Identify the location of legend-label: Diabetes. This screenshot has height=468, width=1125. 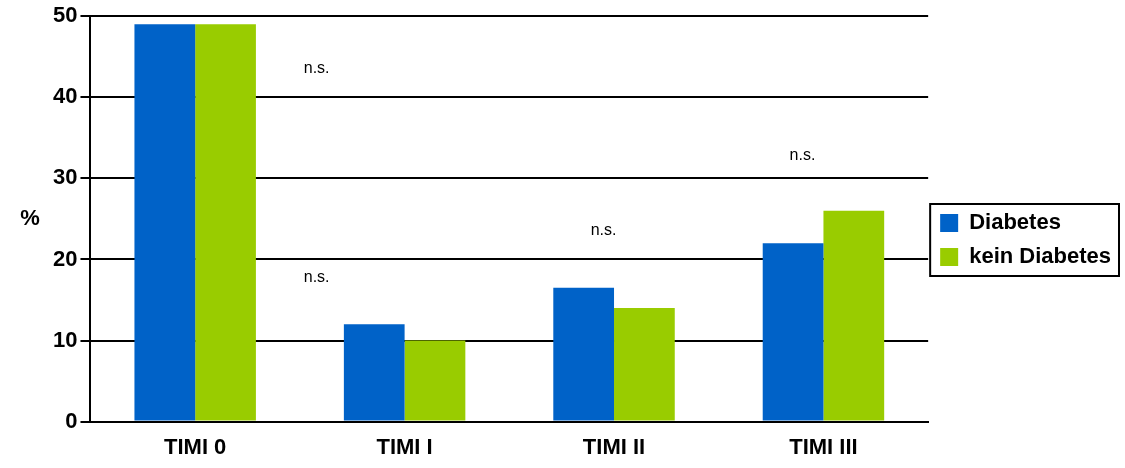
(1015, 222).